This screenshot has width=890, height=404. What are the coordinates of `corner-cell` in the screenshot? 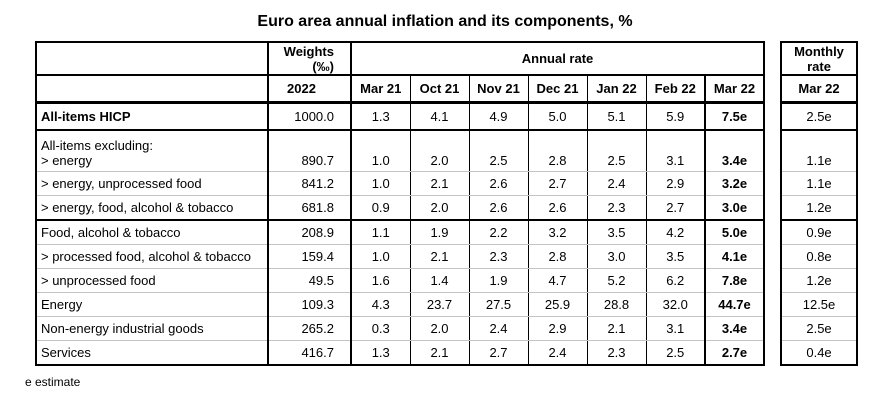 It's located at (152, 59).